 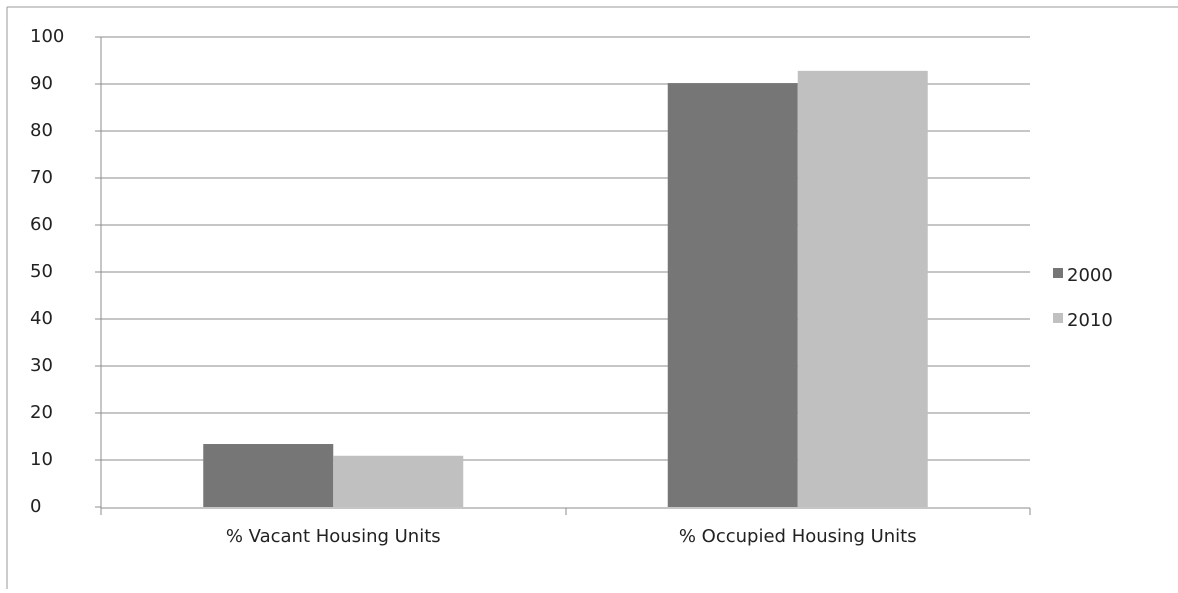 I want to click on y-tick-label: 0, so click(x=35, y=506).